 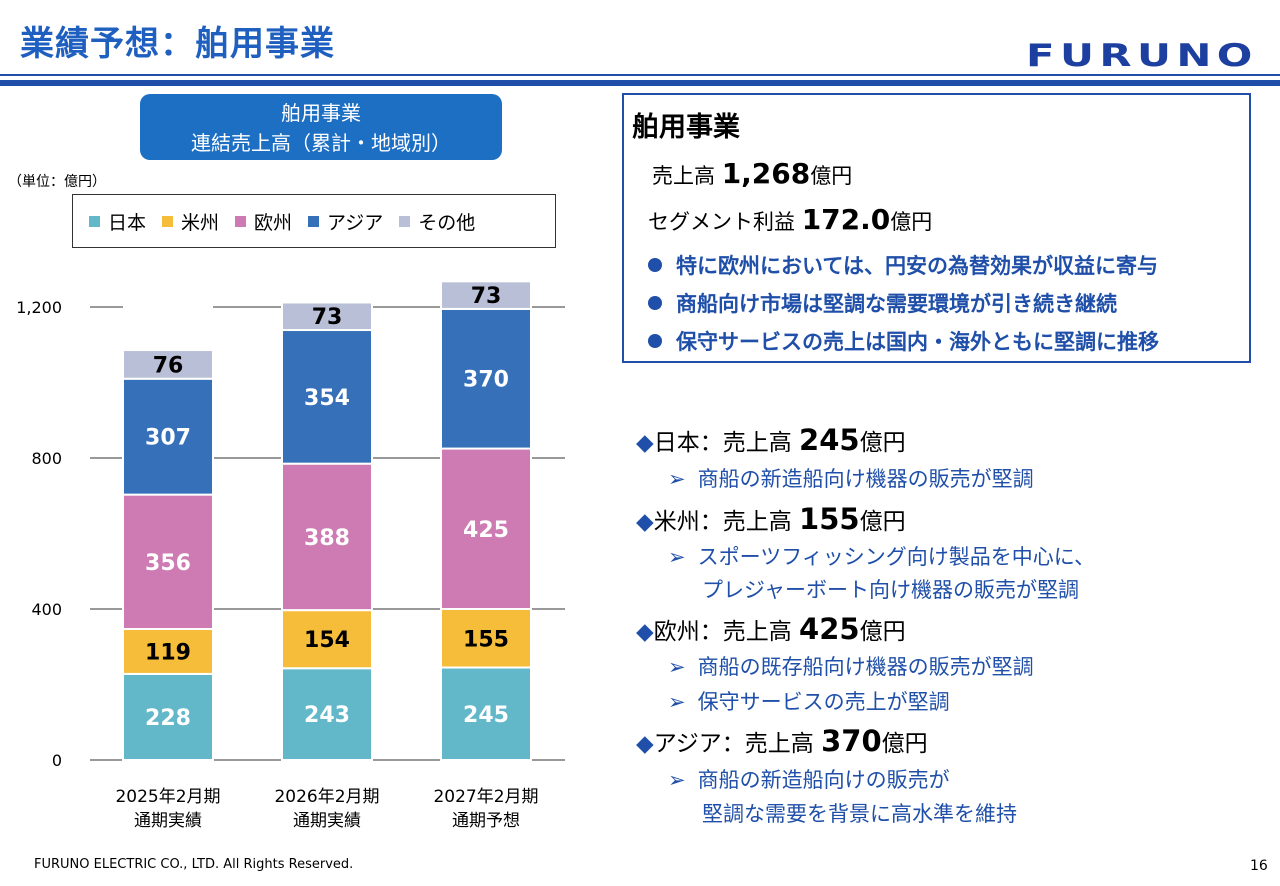 What do you see at coordinates (851, 667) in the screenshot?
I see `region-note: ➢ 商船の既存船向け機器の販売が堅調` at bounding box center [851, 667].